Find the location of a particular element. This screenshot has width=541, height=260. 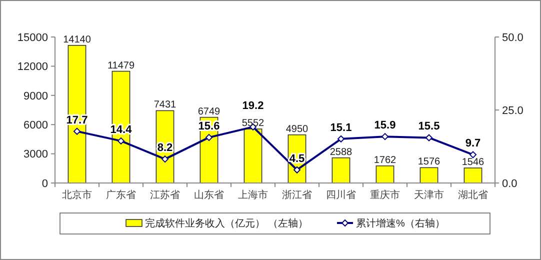

data-label: 15.5 is located at coordinates (429, 126).